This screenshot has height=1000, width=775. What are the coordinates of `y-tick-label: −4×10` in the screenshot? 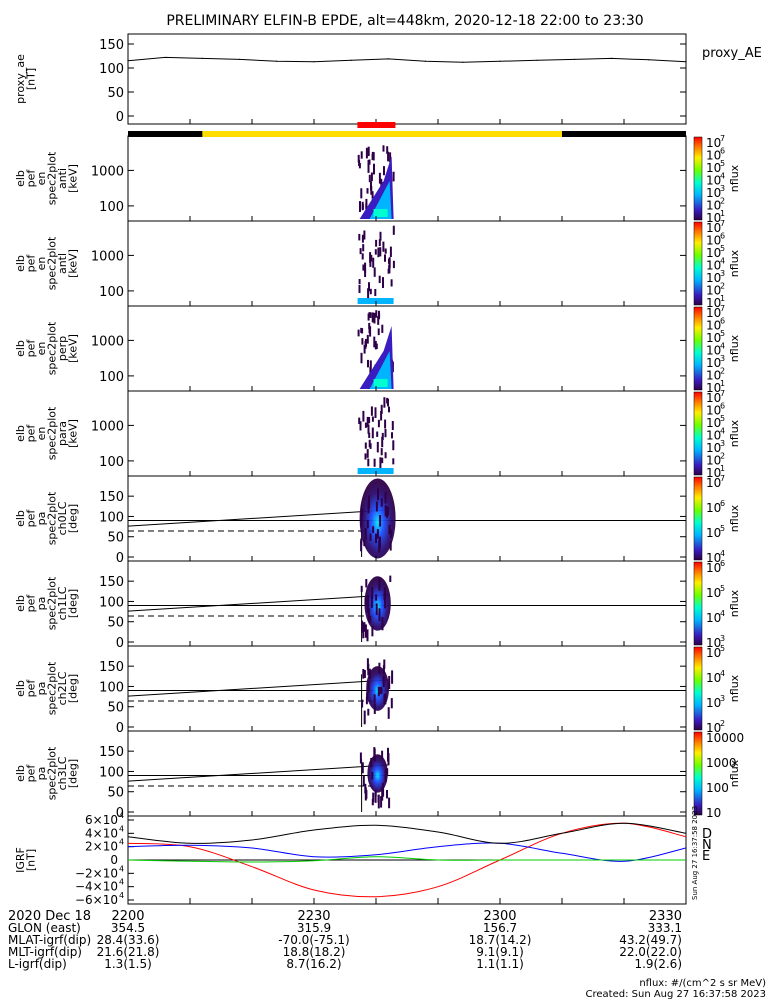 It's located at (96, 887).